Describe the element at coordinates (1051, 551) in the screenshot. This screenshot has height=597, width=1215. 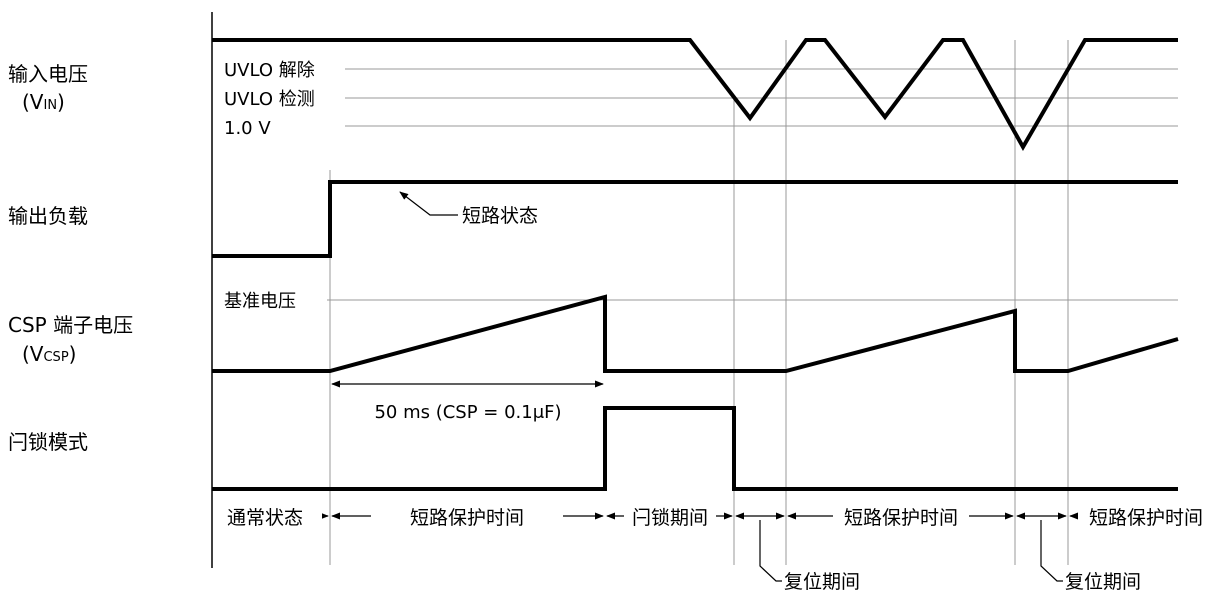
I see `reset2-leader` at that location.